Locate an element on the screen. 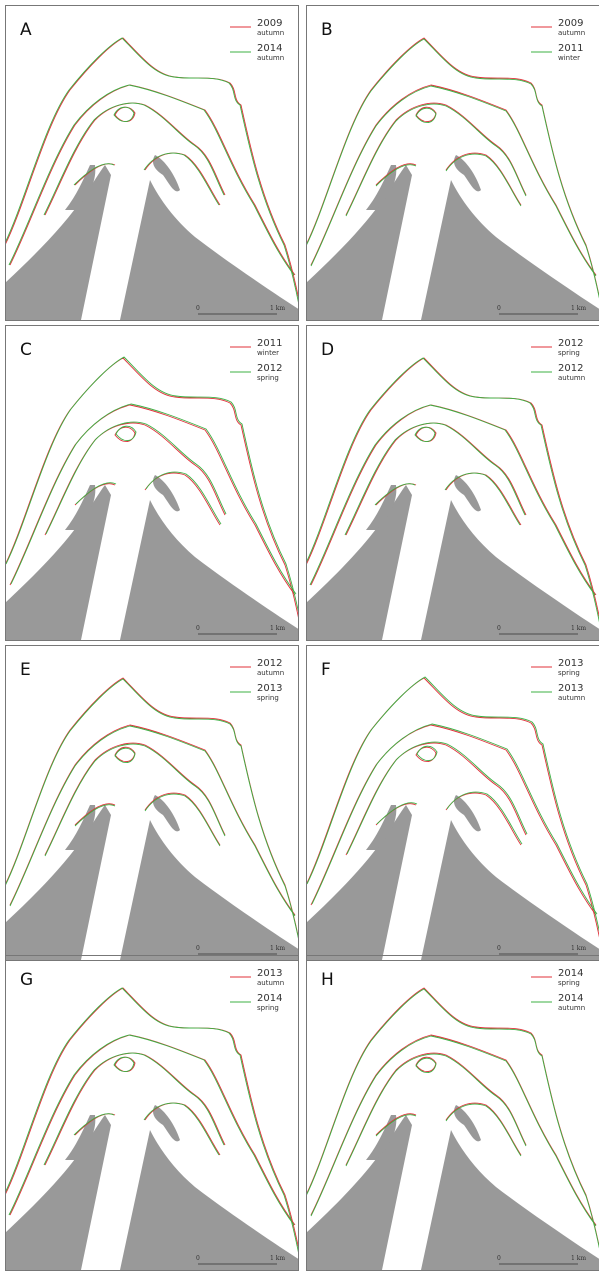 The height and width of the screenshot is (1274, 599). panel-label: G is located at coordinates (26, 980).